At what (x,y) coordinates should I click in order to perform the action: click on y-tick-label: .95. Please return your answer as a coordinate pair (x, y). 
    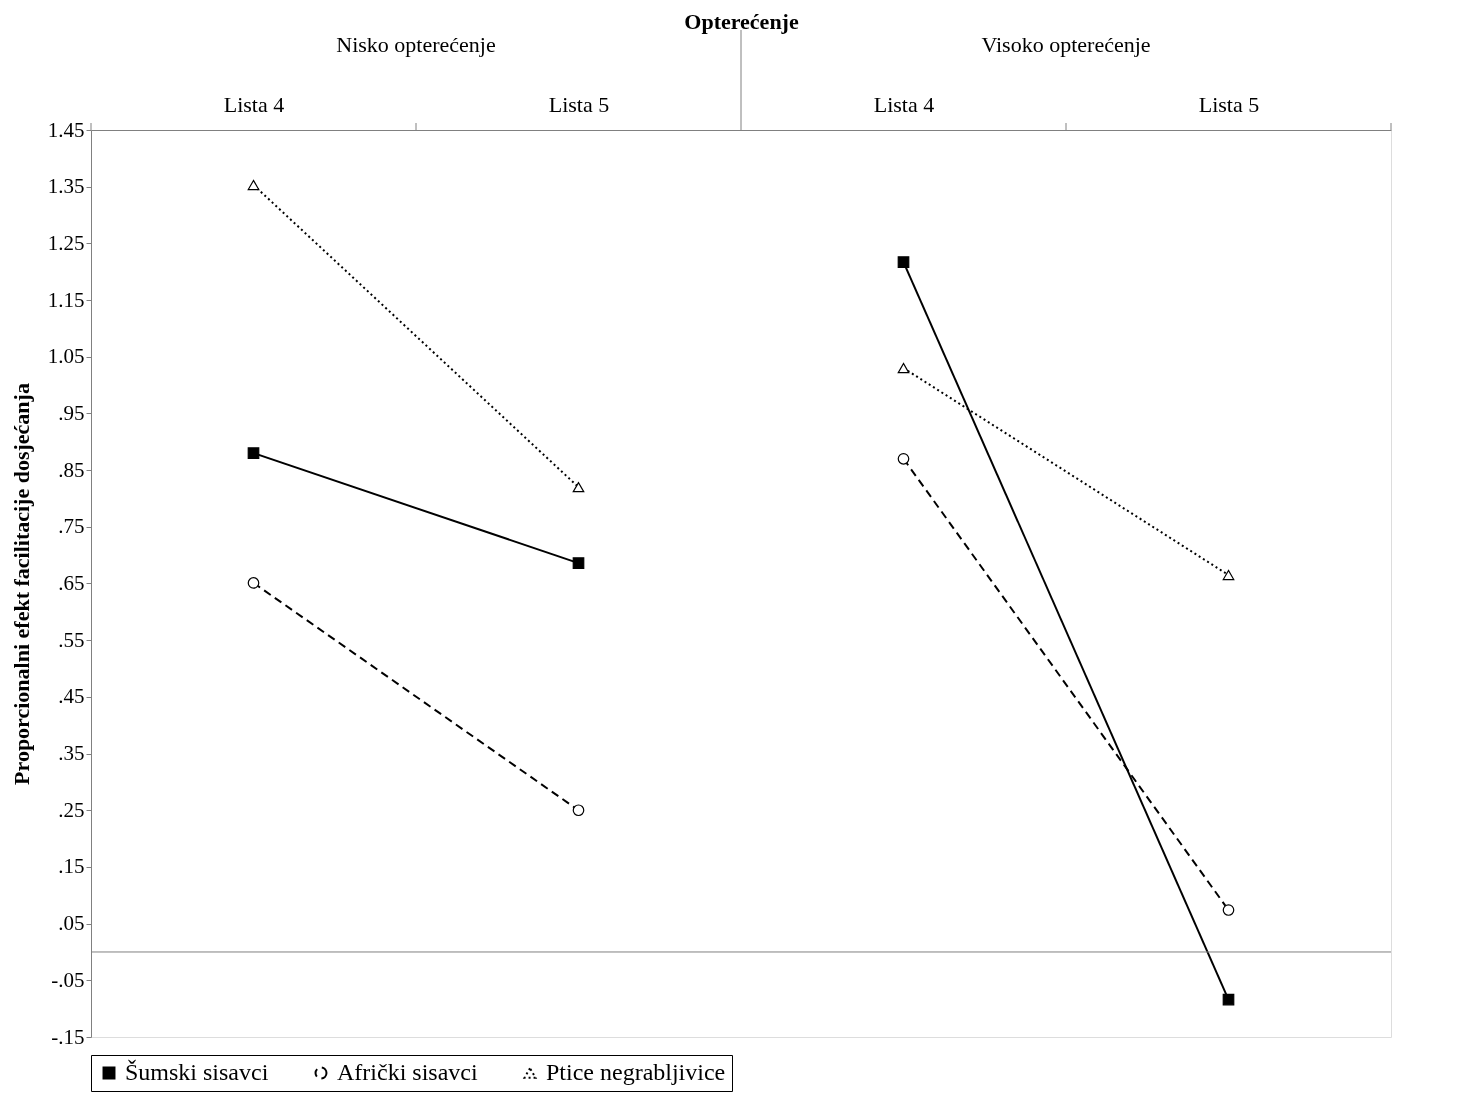
    Looking at the image, I should click on (71, 412).